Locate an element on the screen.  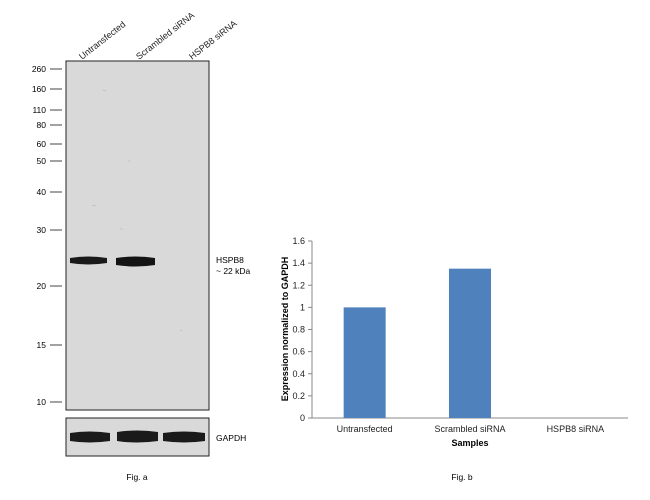
mw-marker-ladder: 260 160 110 80 60 50 40 30 20 15 10 is located at coordinates (47, 235).